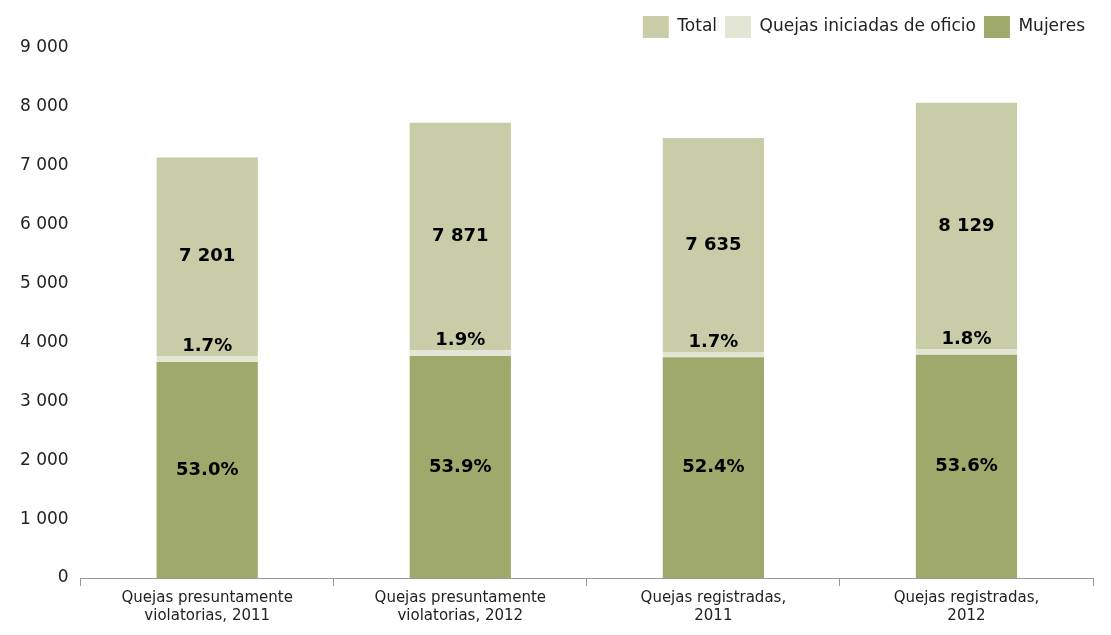 This screenshot has height=635, width=1111. What do you see at coordinates (460, 338) in the screenshot?
I see `annotation: 1.9%` at bounding box center [460, 338].